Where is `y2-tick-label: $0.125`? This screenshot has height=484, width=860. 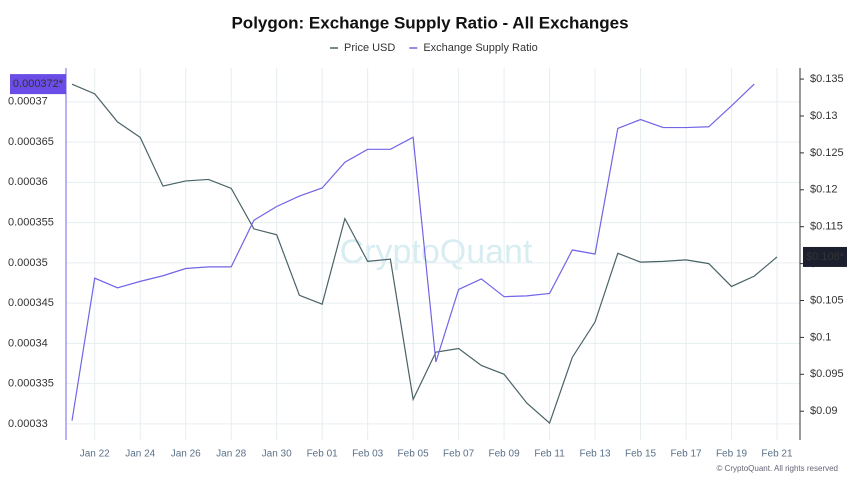
y2-tick-label: $0.125 is located at coordinates (827, 153).